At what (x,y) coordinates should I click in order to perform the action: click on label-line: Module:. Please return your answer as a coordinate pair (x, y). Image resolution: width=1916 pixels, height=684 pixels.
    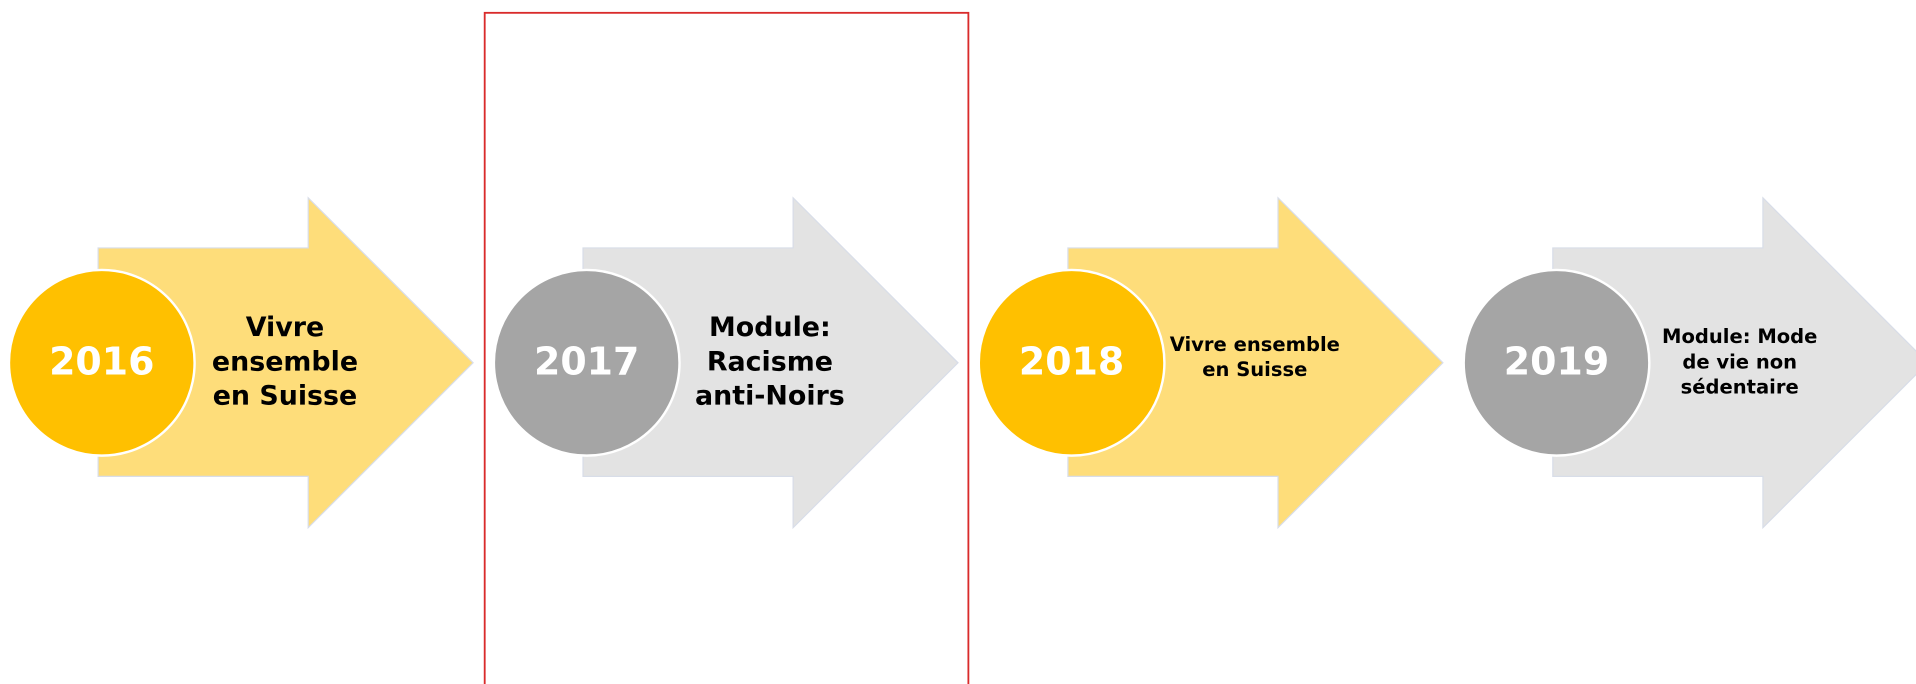
    Looking at the image, I should click on (770, 327).